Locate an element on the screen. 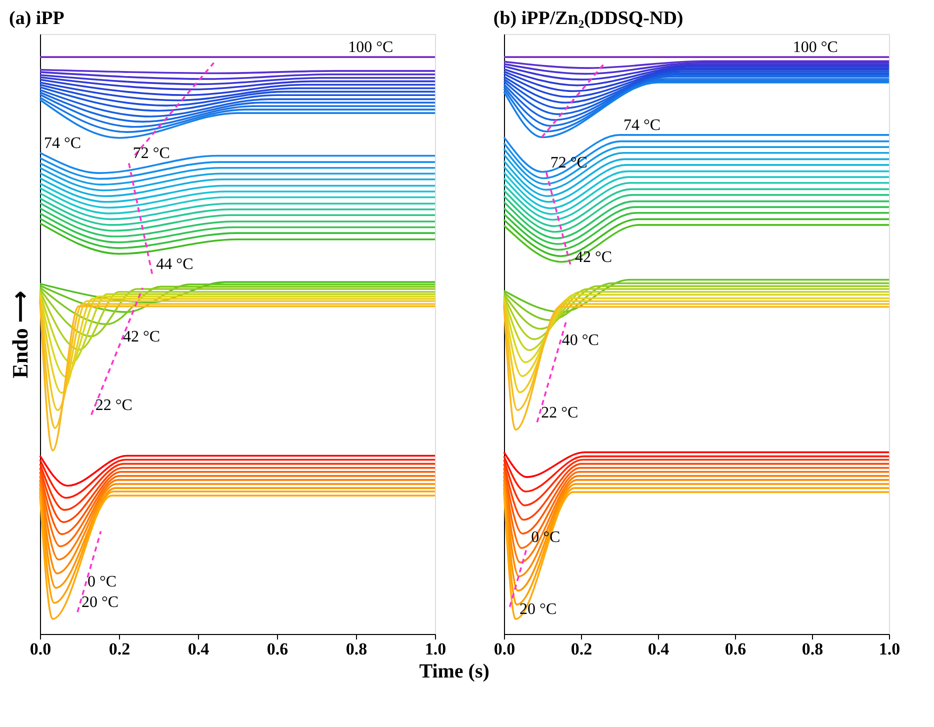 This screenshot has height=727, width=934. chart-title: (b) iPP/Zn₂(DDSQ-ND) is located at coordinates (588, 18).